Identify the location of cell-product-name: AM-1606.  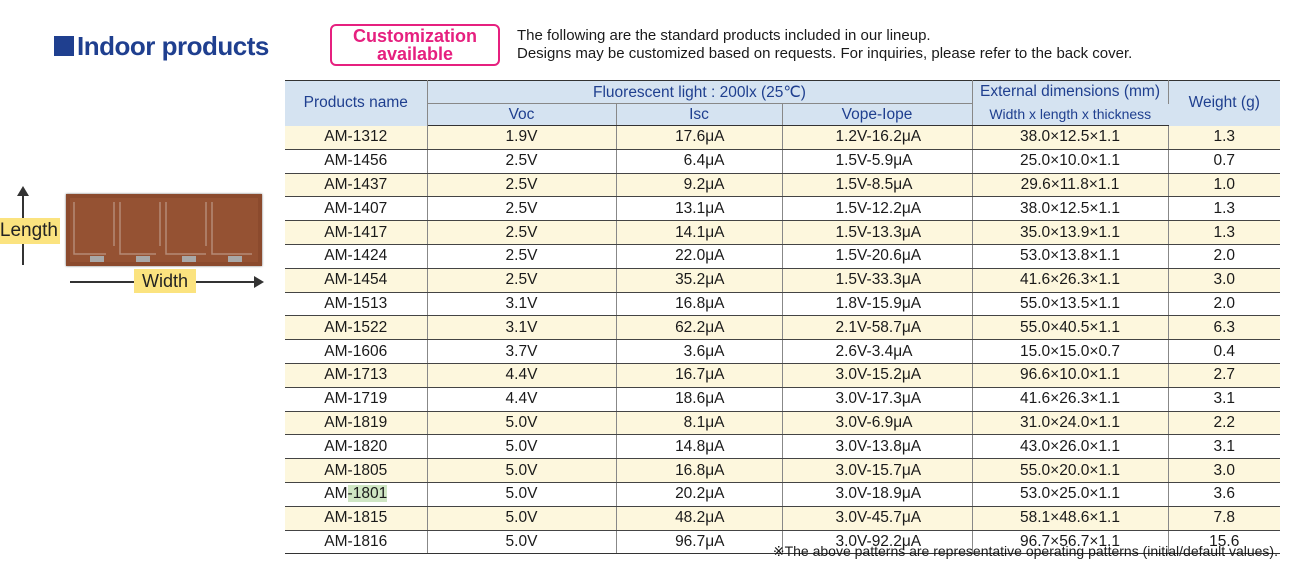
(356, 351).